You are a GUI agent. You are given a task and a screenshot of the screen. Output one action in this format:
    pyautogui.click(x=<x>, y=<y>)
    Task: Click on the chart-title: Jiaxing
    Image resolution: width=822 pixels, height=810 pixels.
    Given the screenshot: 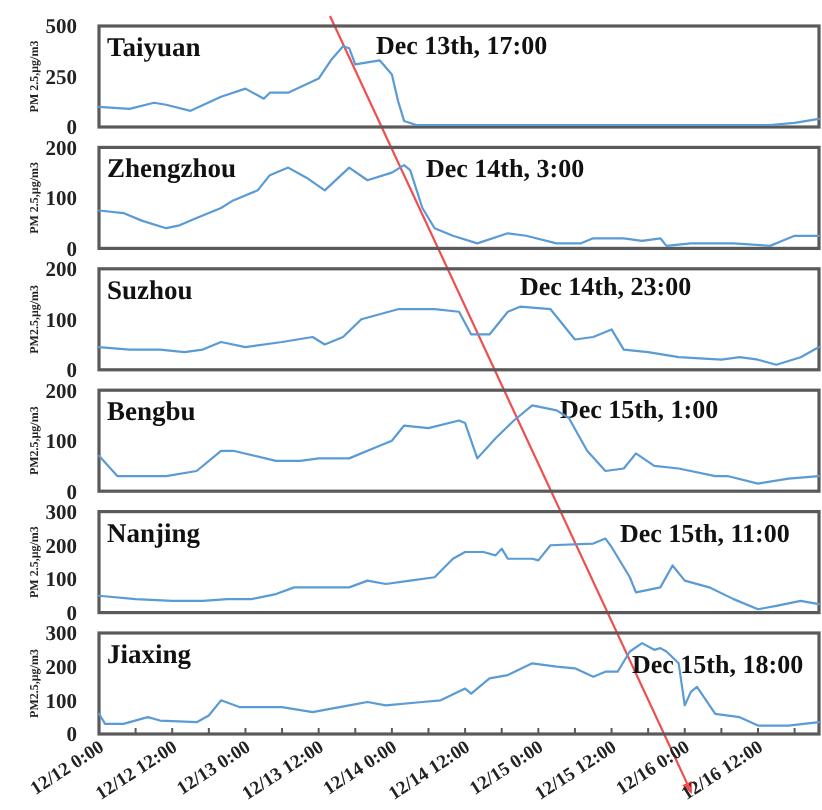 What is the action you would take?
    pyautogui.click(x=149, y=654)
    